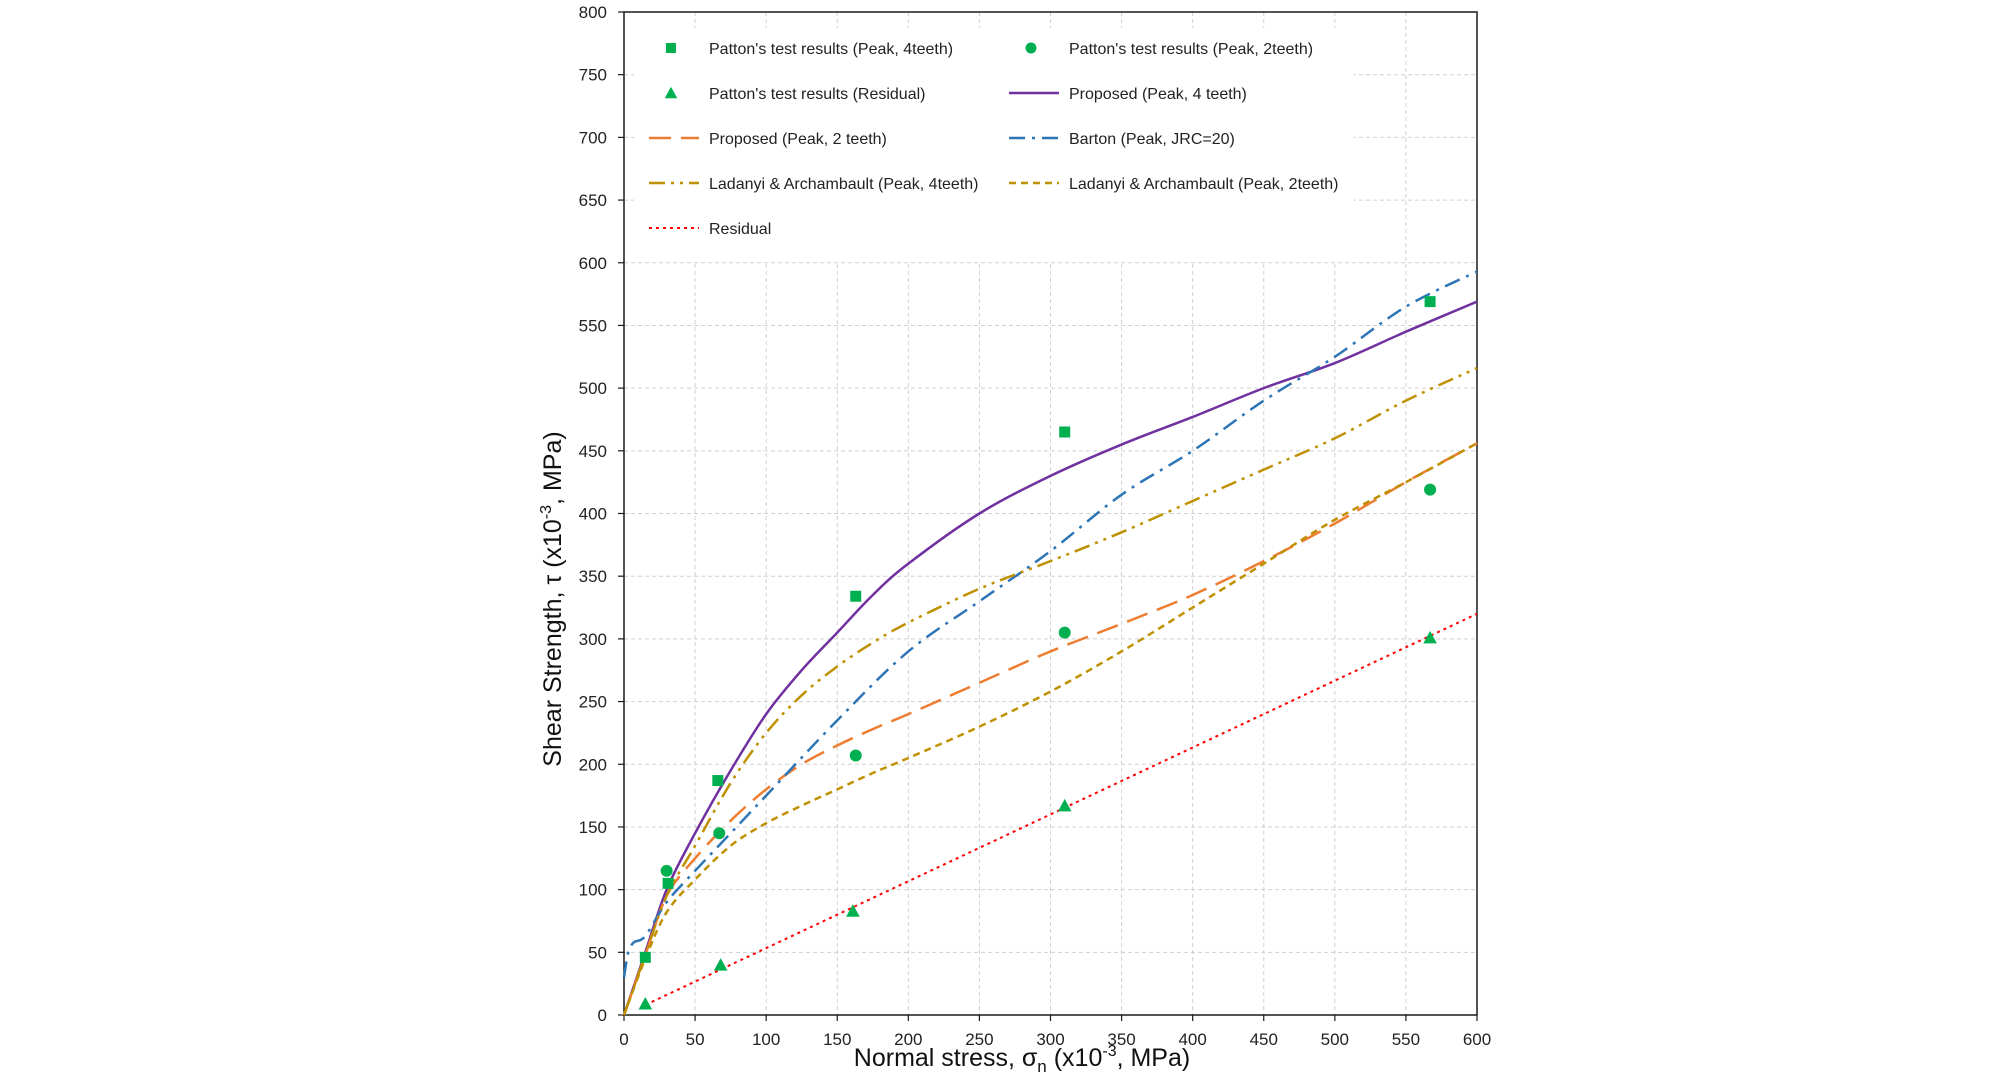  I want to click on legend-label: Proposed (Peak, 2 teeth), so click(798, 139).